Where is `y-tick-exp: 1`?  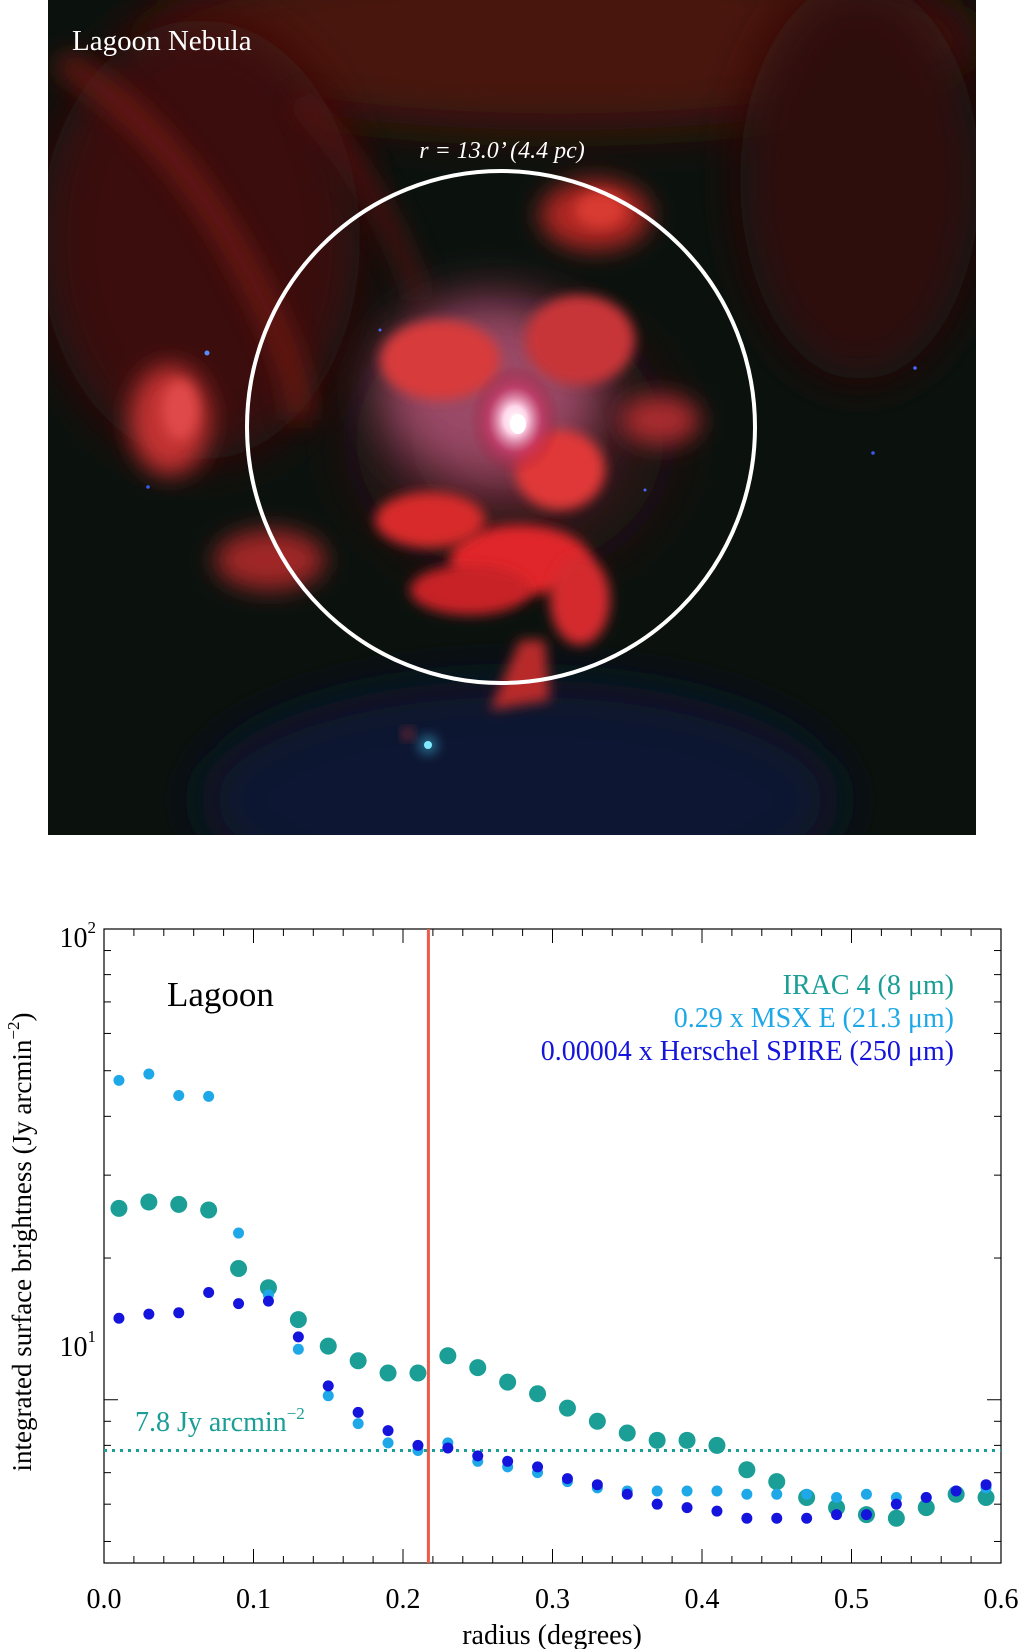
y-tick-exp: 1 is located at coordinates (92, 1336).